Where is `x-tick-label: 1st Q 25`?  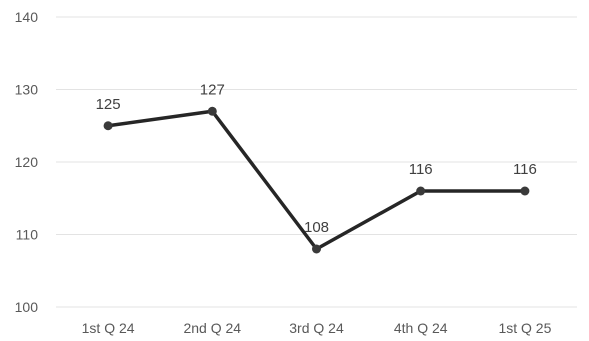 x-tick-label: 1st Q 25 is located at coordinates (524, 328).